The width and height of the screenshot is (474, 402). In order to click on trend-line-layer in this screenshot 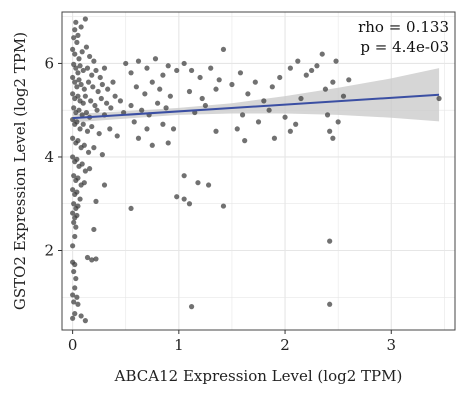, I will do `click(256, 106)`.